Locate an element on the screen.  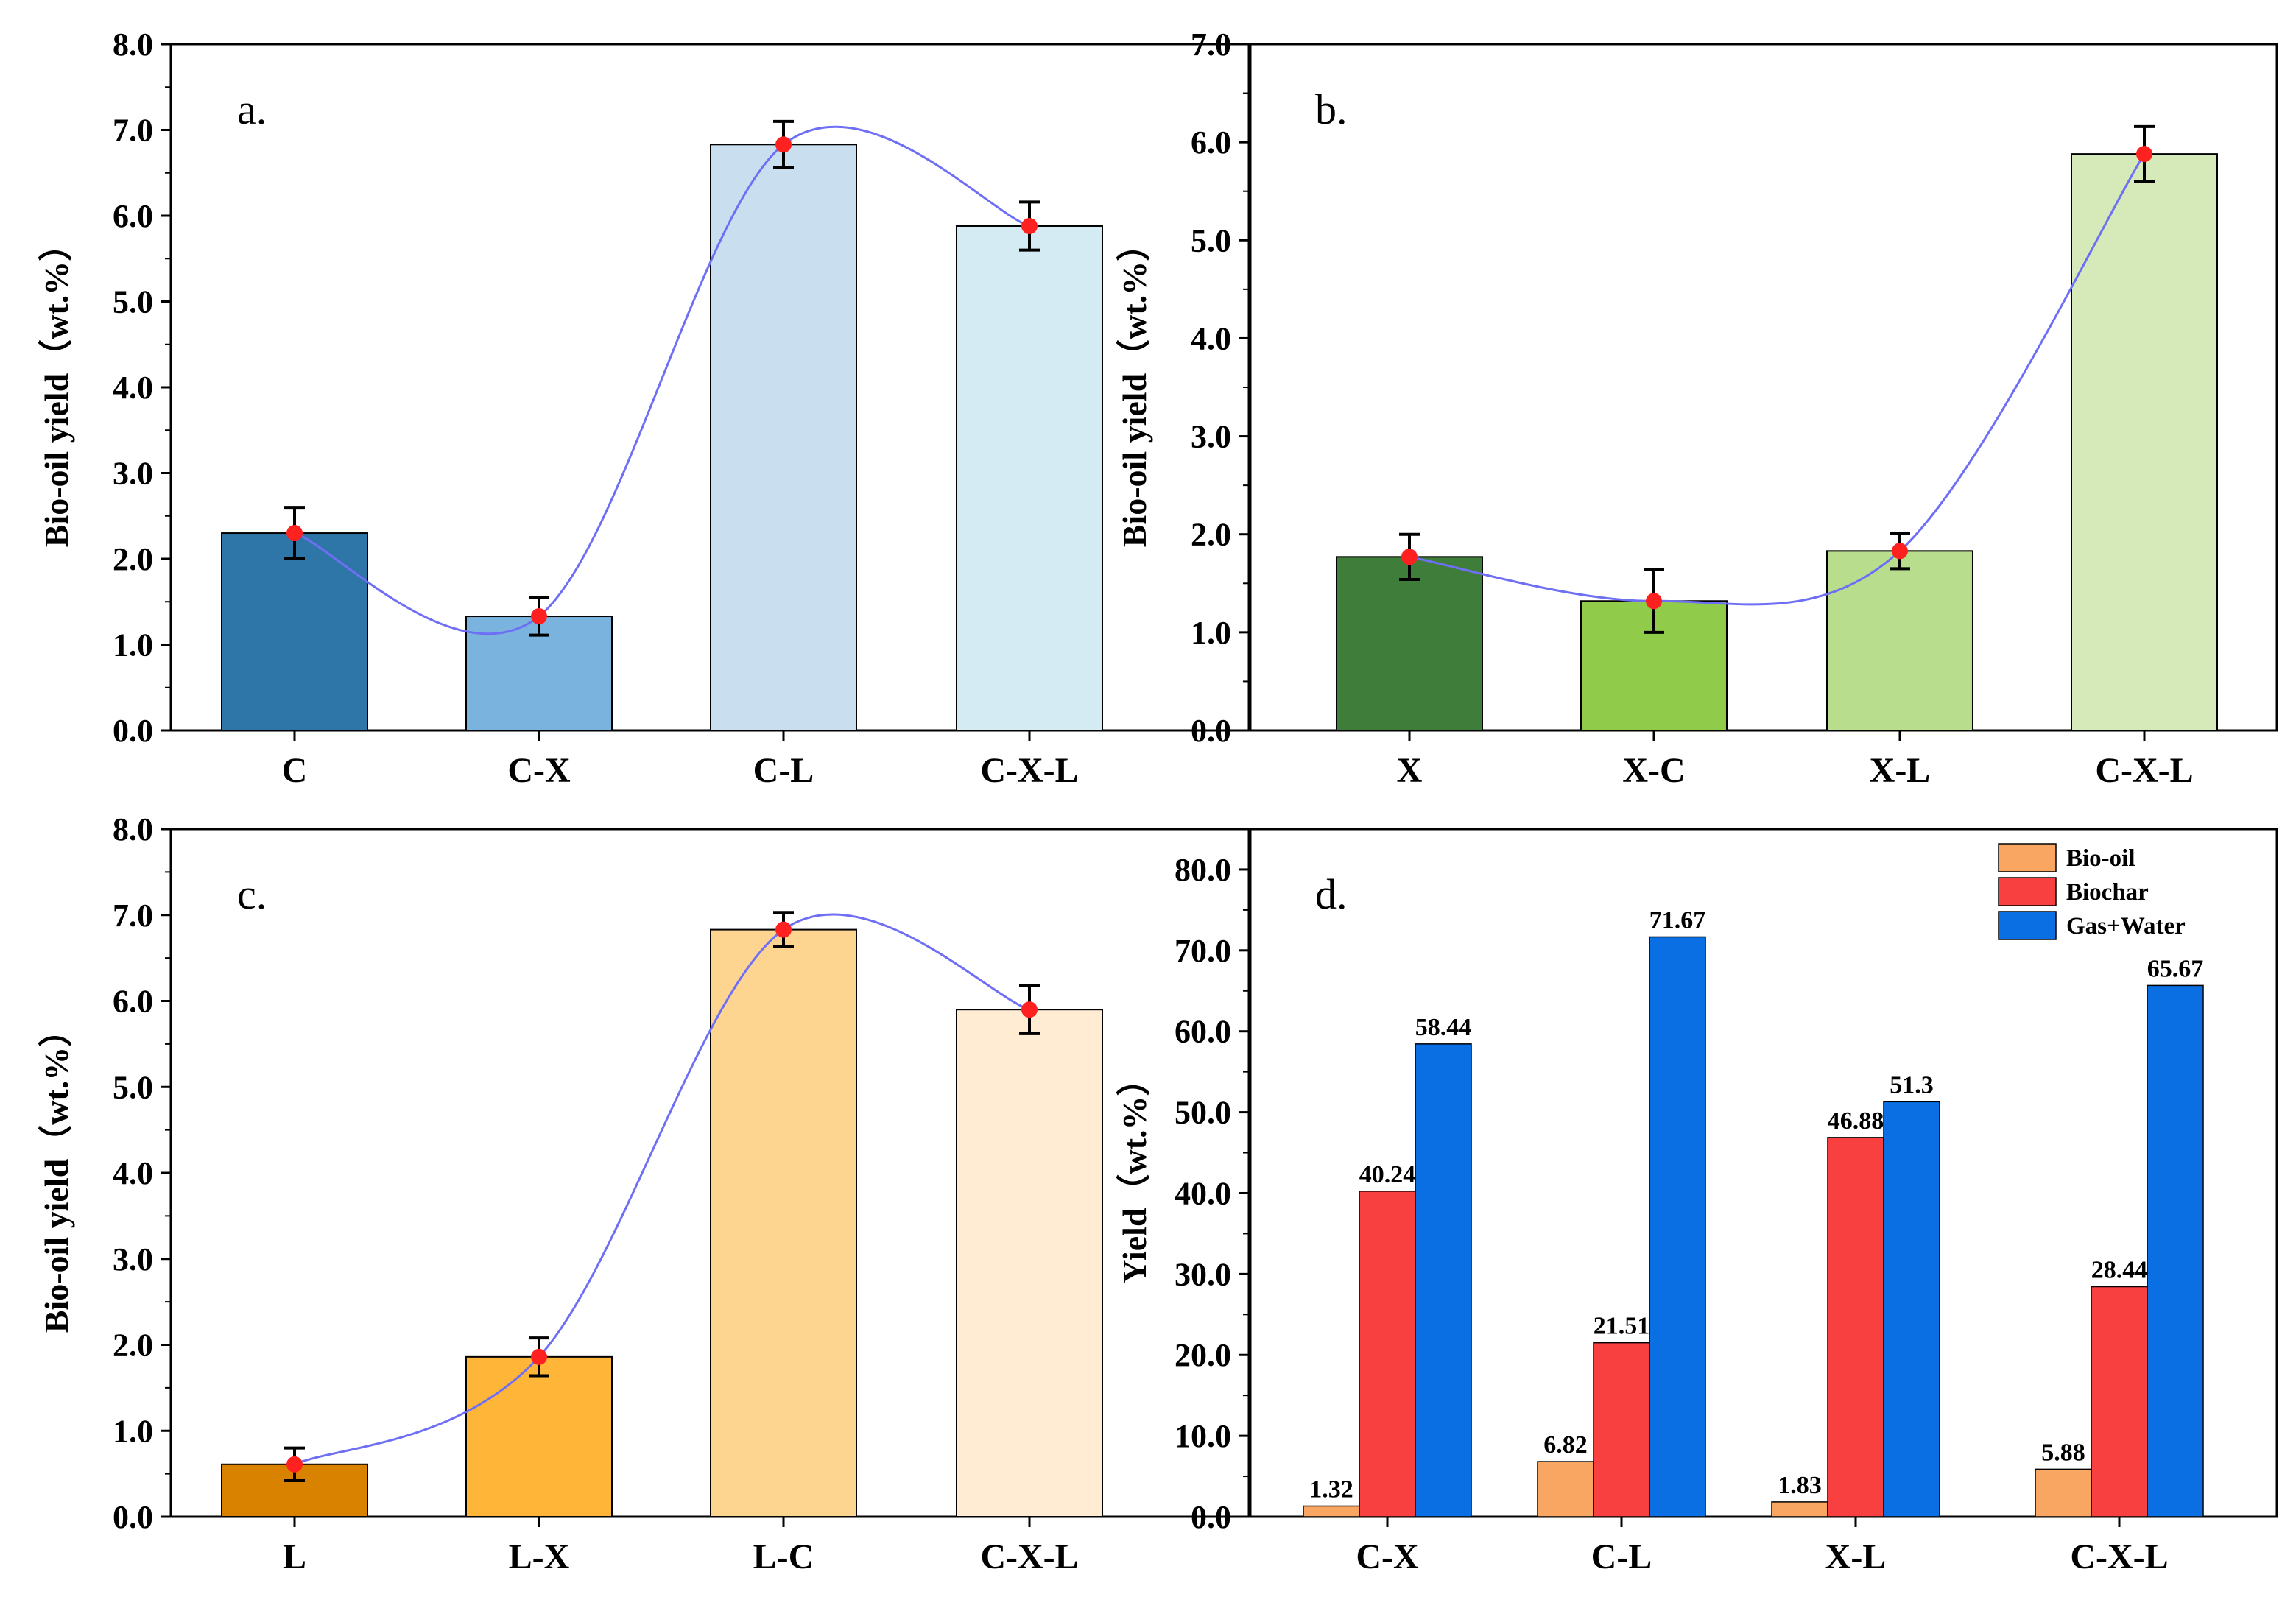
bar-l-x is located at coordinates (539, 1436).